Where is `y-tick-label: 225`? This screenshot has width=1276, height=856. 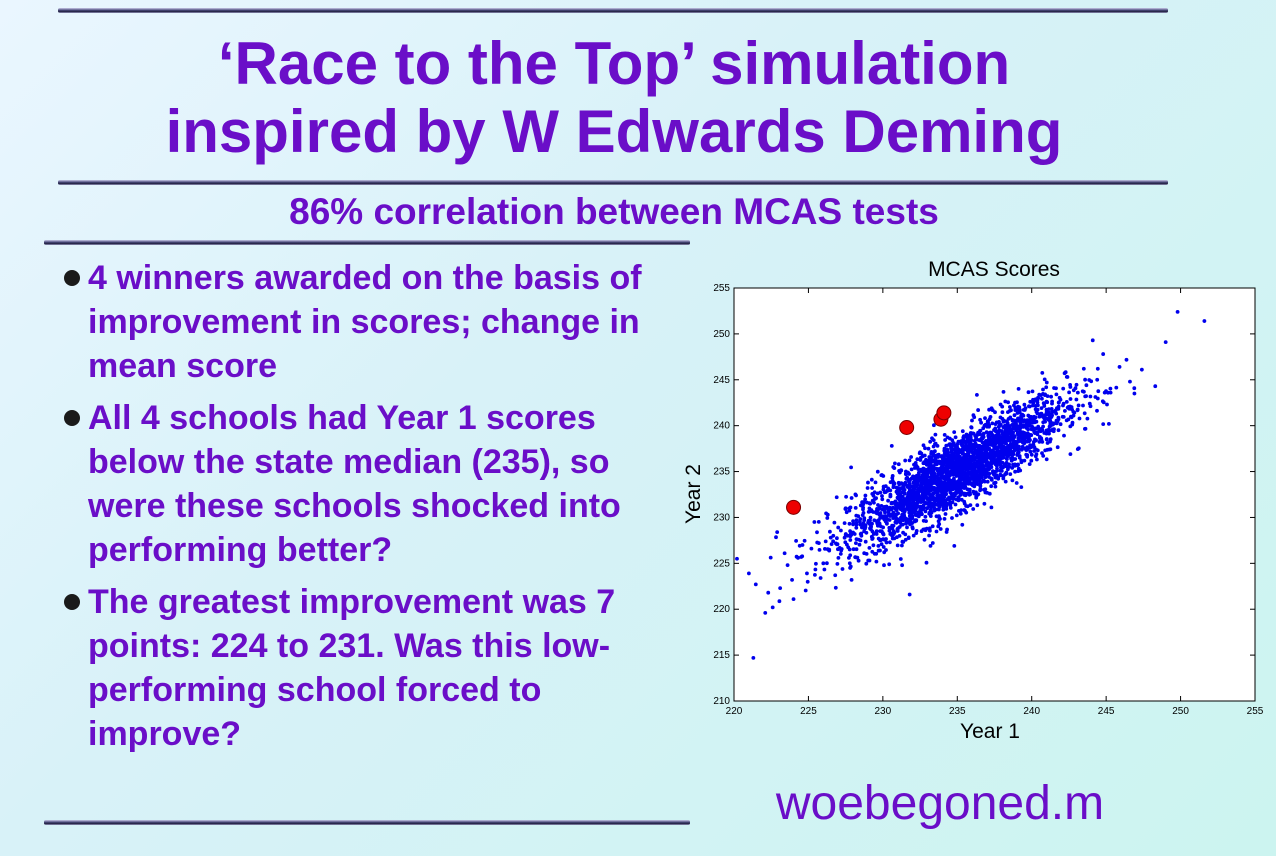
y-tick-label: 225 is located at coordinates (721, 563).